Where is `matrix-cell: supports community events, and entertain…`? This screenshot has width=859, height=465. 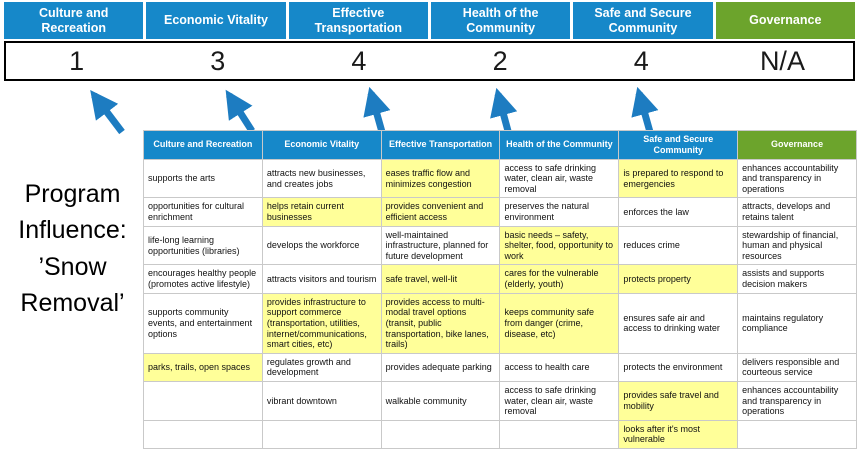 matrix-cell: supports community events, and entertain… is located at coordinates (203, 323).